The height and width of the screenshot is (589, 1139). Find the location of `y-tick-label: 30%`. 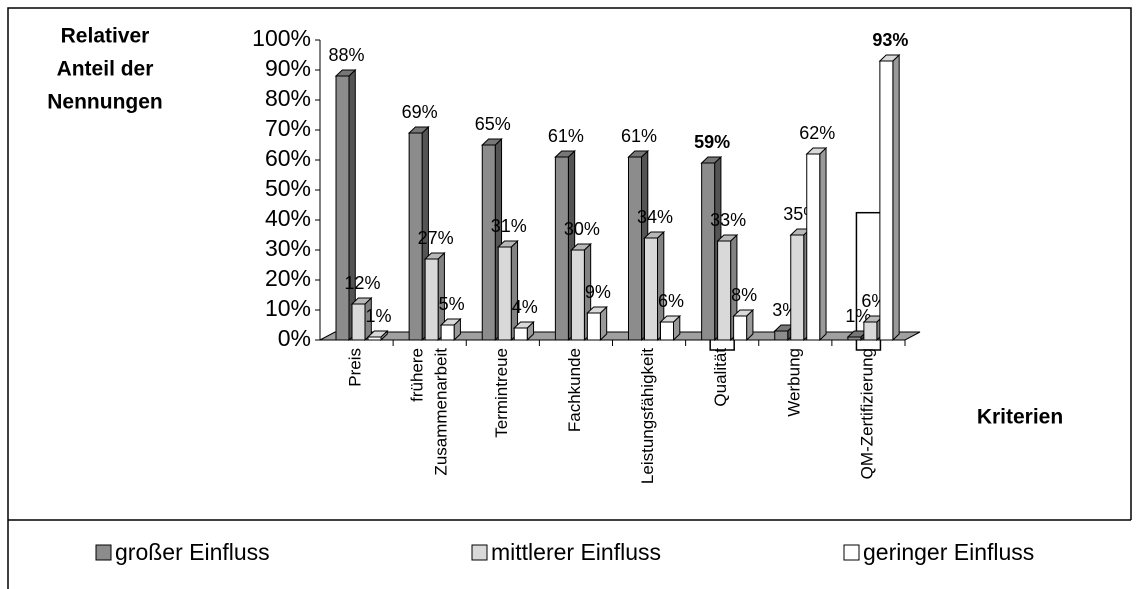

y-tick-label: 30% is located at coordinates (288, 248).